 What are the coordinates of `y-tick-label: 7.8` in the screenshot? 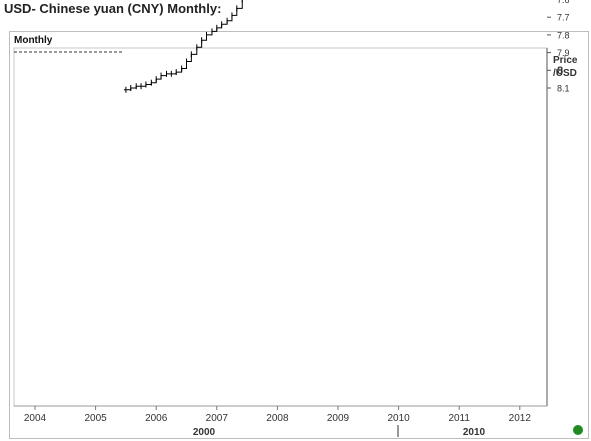 It's located at (563, 35).